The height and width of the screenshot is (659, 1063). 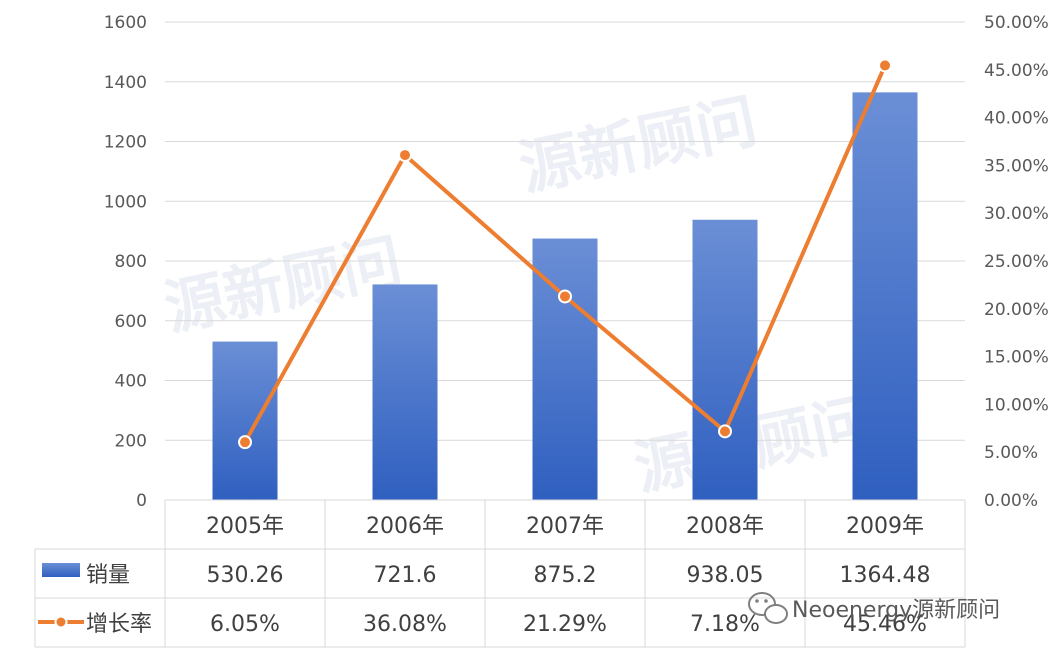 What do you see at coordinates (1016, 71) in the screenshot?
I see `y2-tick-label: 45.00%` at bounding box center [1016, 71].